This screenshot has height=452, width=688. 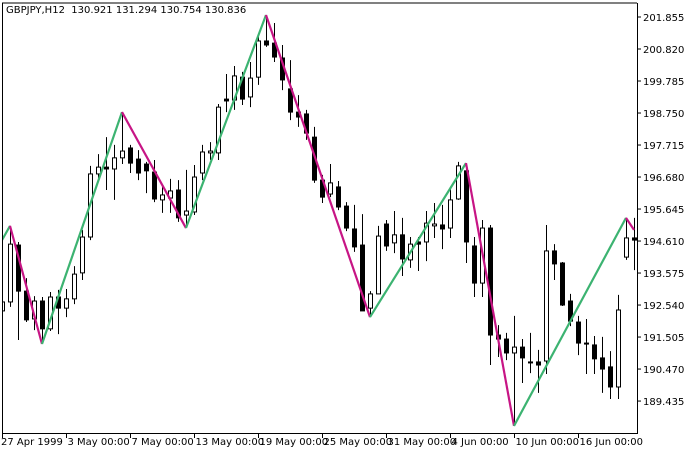 What do you see at coordinates (663, 402) in the screenshot?
I see `price-tick-label: 189.435` at bounding box center [663, 402].